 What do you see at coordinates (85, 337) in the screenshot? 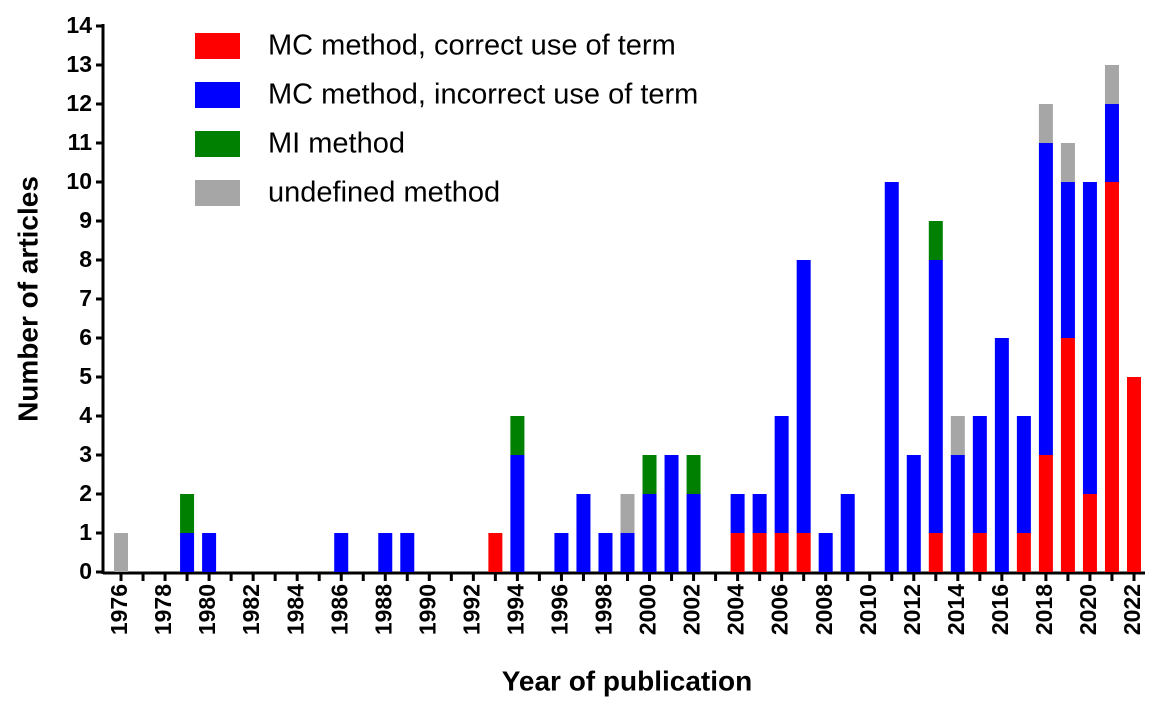
I see `y-tick-label: 6` at bounding box center [85, 337].